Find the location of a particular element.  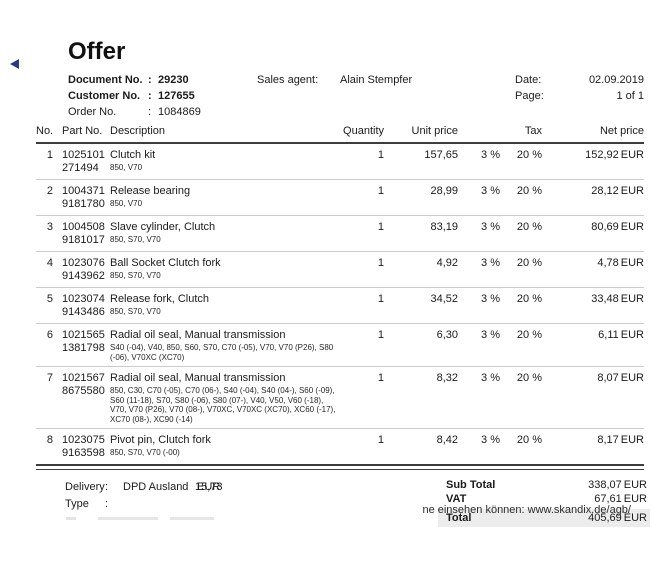

net-price-value: 4,78 is located at coordinates (608, 263).